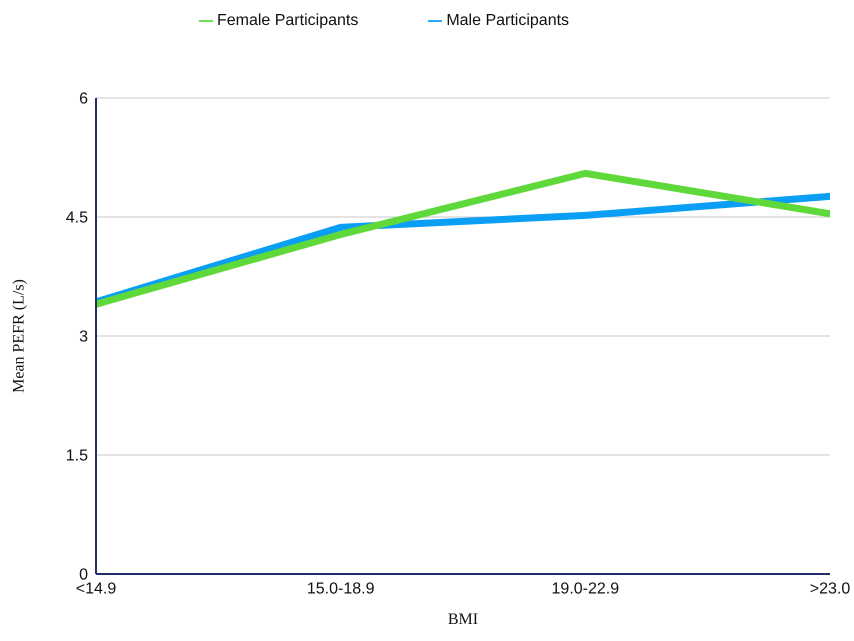 This screenshot has width=854, height=641. Describe the element at coordinates (586, 589) in the screenshot. I see `x-tick-label: 19.0-22.9` at that location.